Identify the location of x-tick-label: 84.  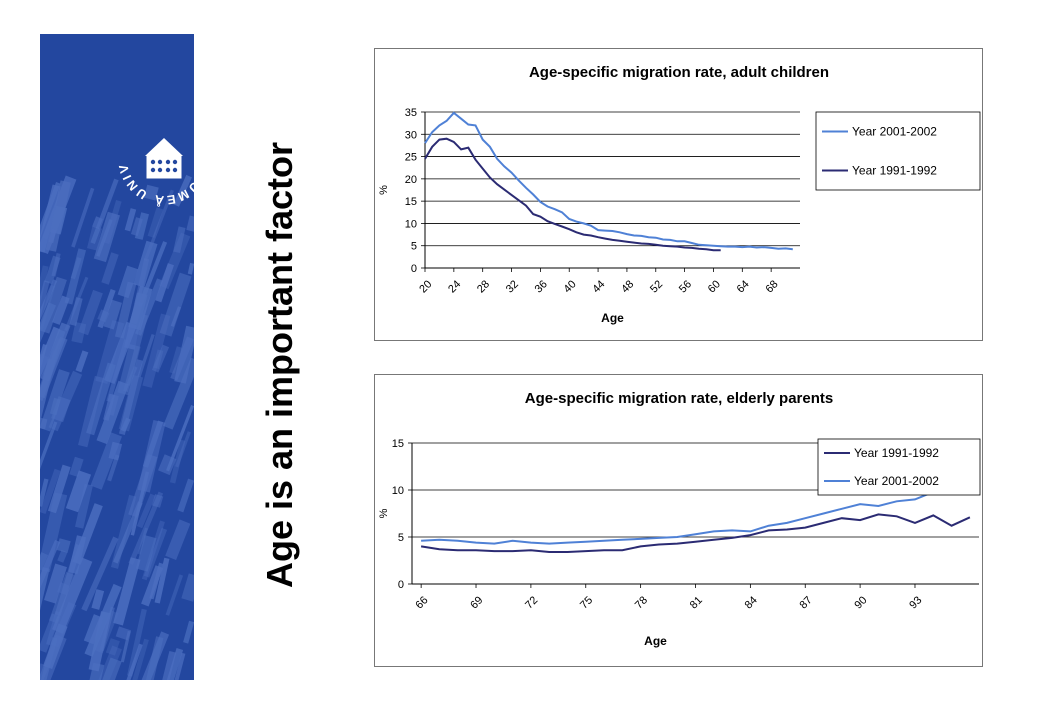
(751, 602).